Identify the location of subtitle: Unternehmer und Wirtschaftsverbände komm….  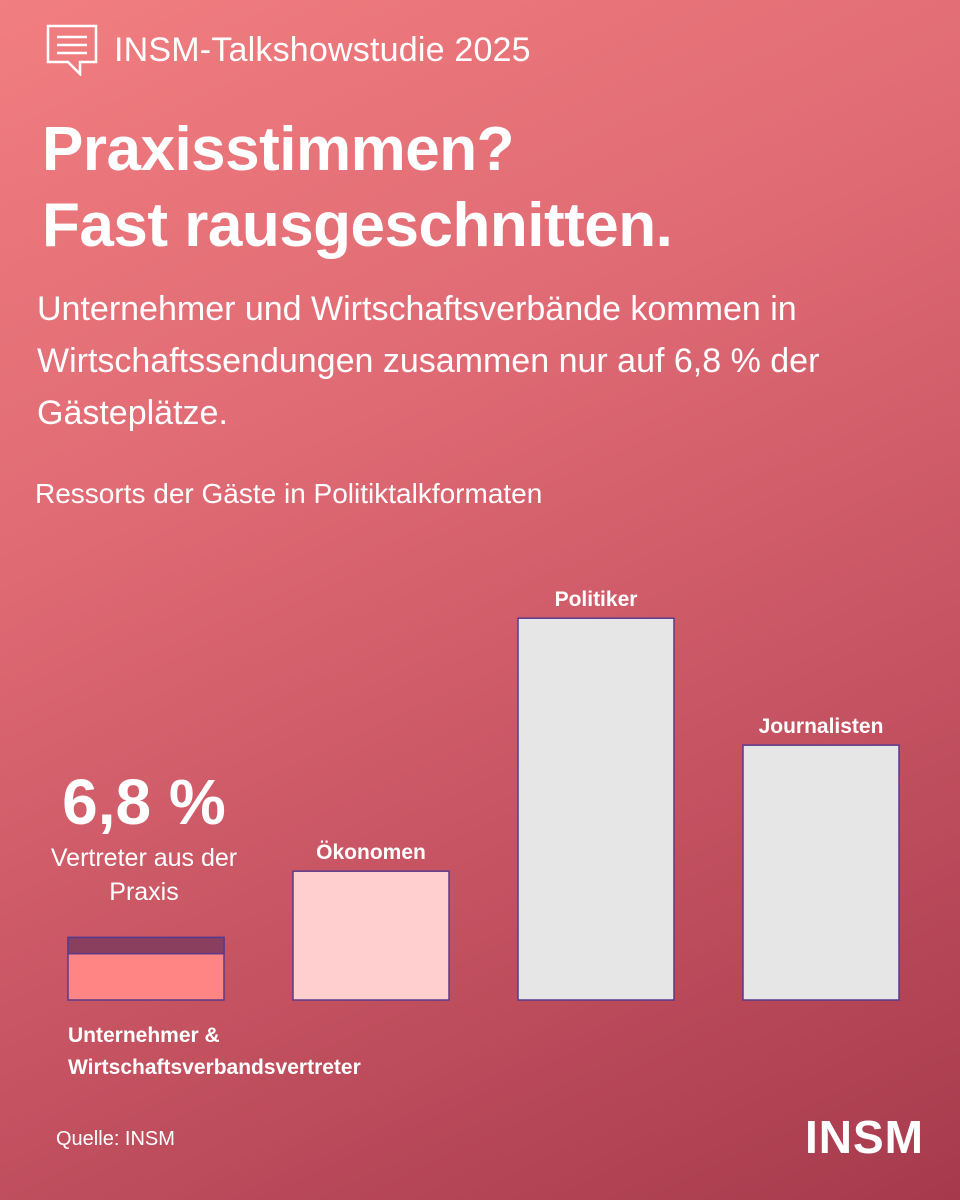
(428, 361).